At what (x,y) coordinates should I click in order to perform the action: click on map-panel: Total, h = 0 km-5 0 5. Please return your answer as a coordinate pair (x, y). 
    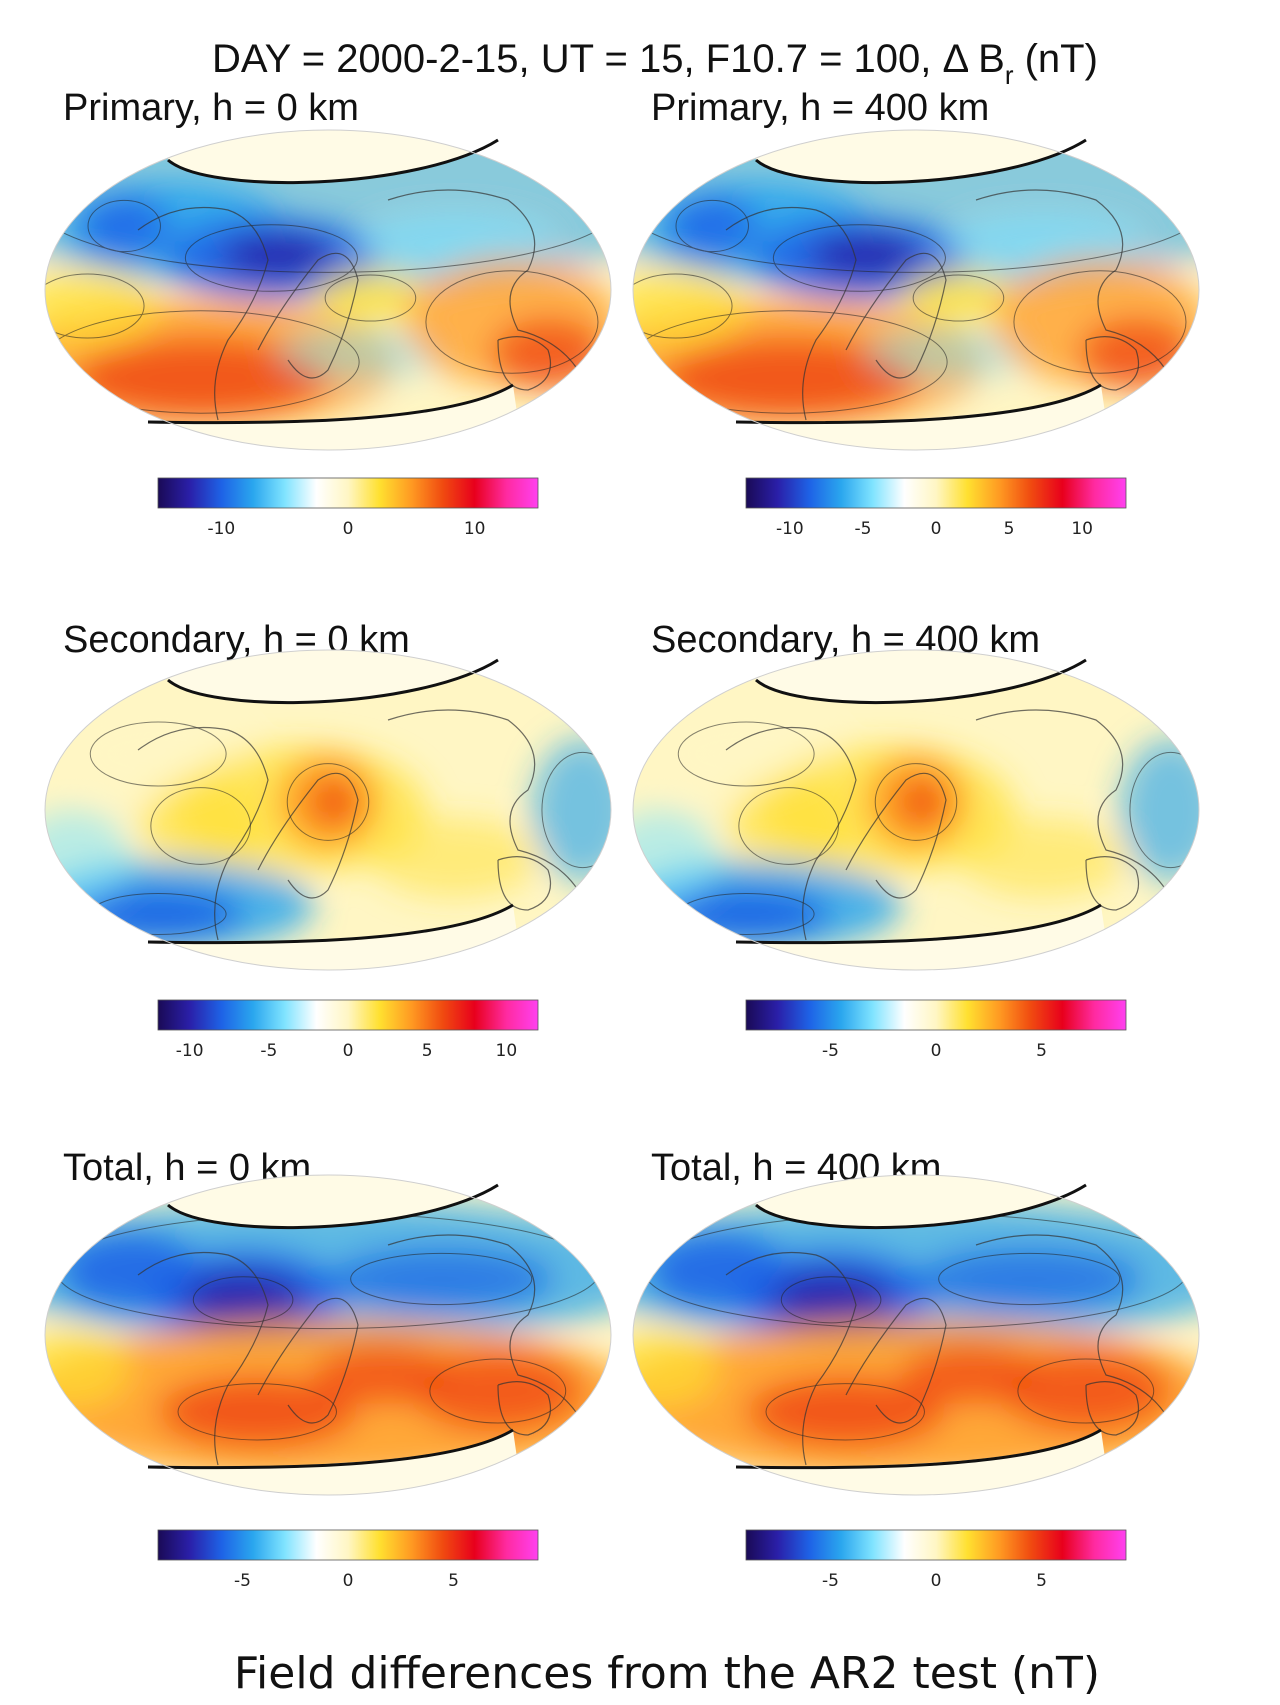
    Looking at the image, I should click on (328, 1369).